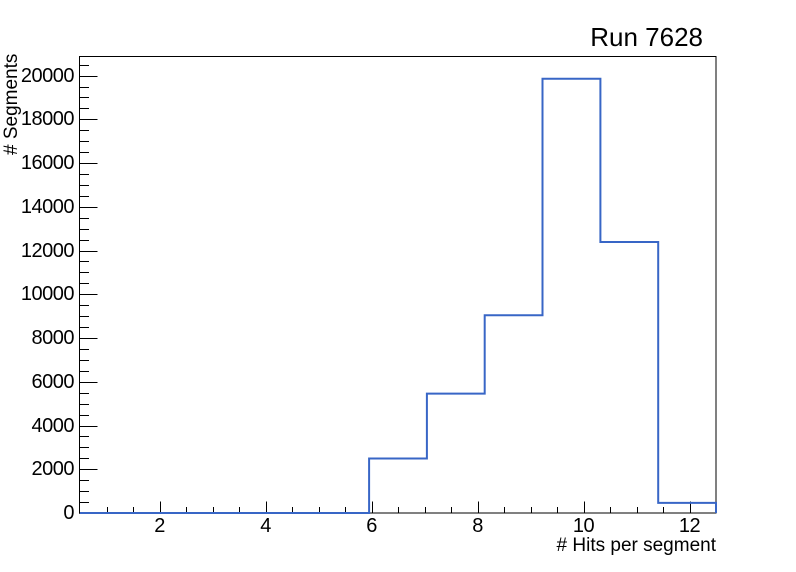  Describe the element at coordinates (47, 250) in the screenshot. I see `y-tick-label: 12000` at that location.